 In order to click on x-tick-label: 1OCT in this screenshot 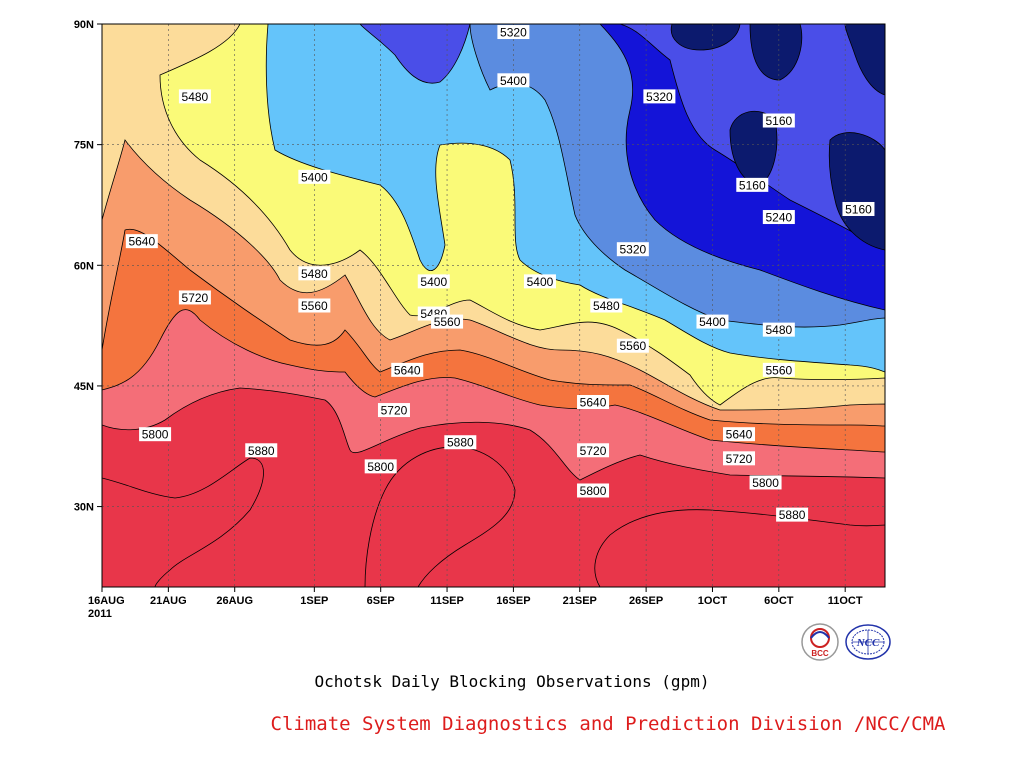, I will do `click(713, 601)`.